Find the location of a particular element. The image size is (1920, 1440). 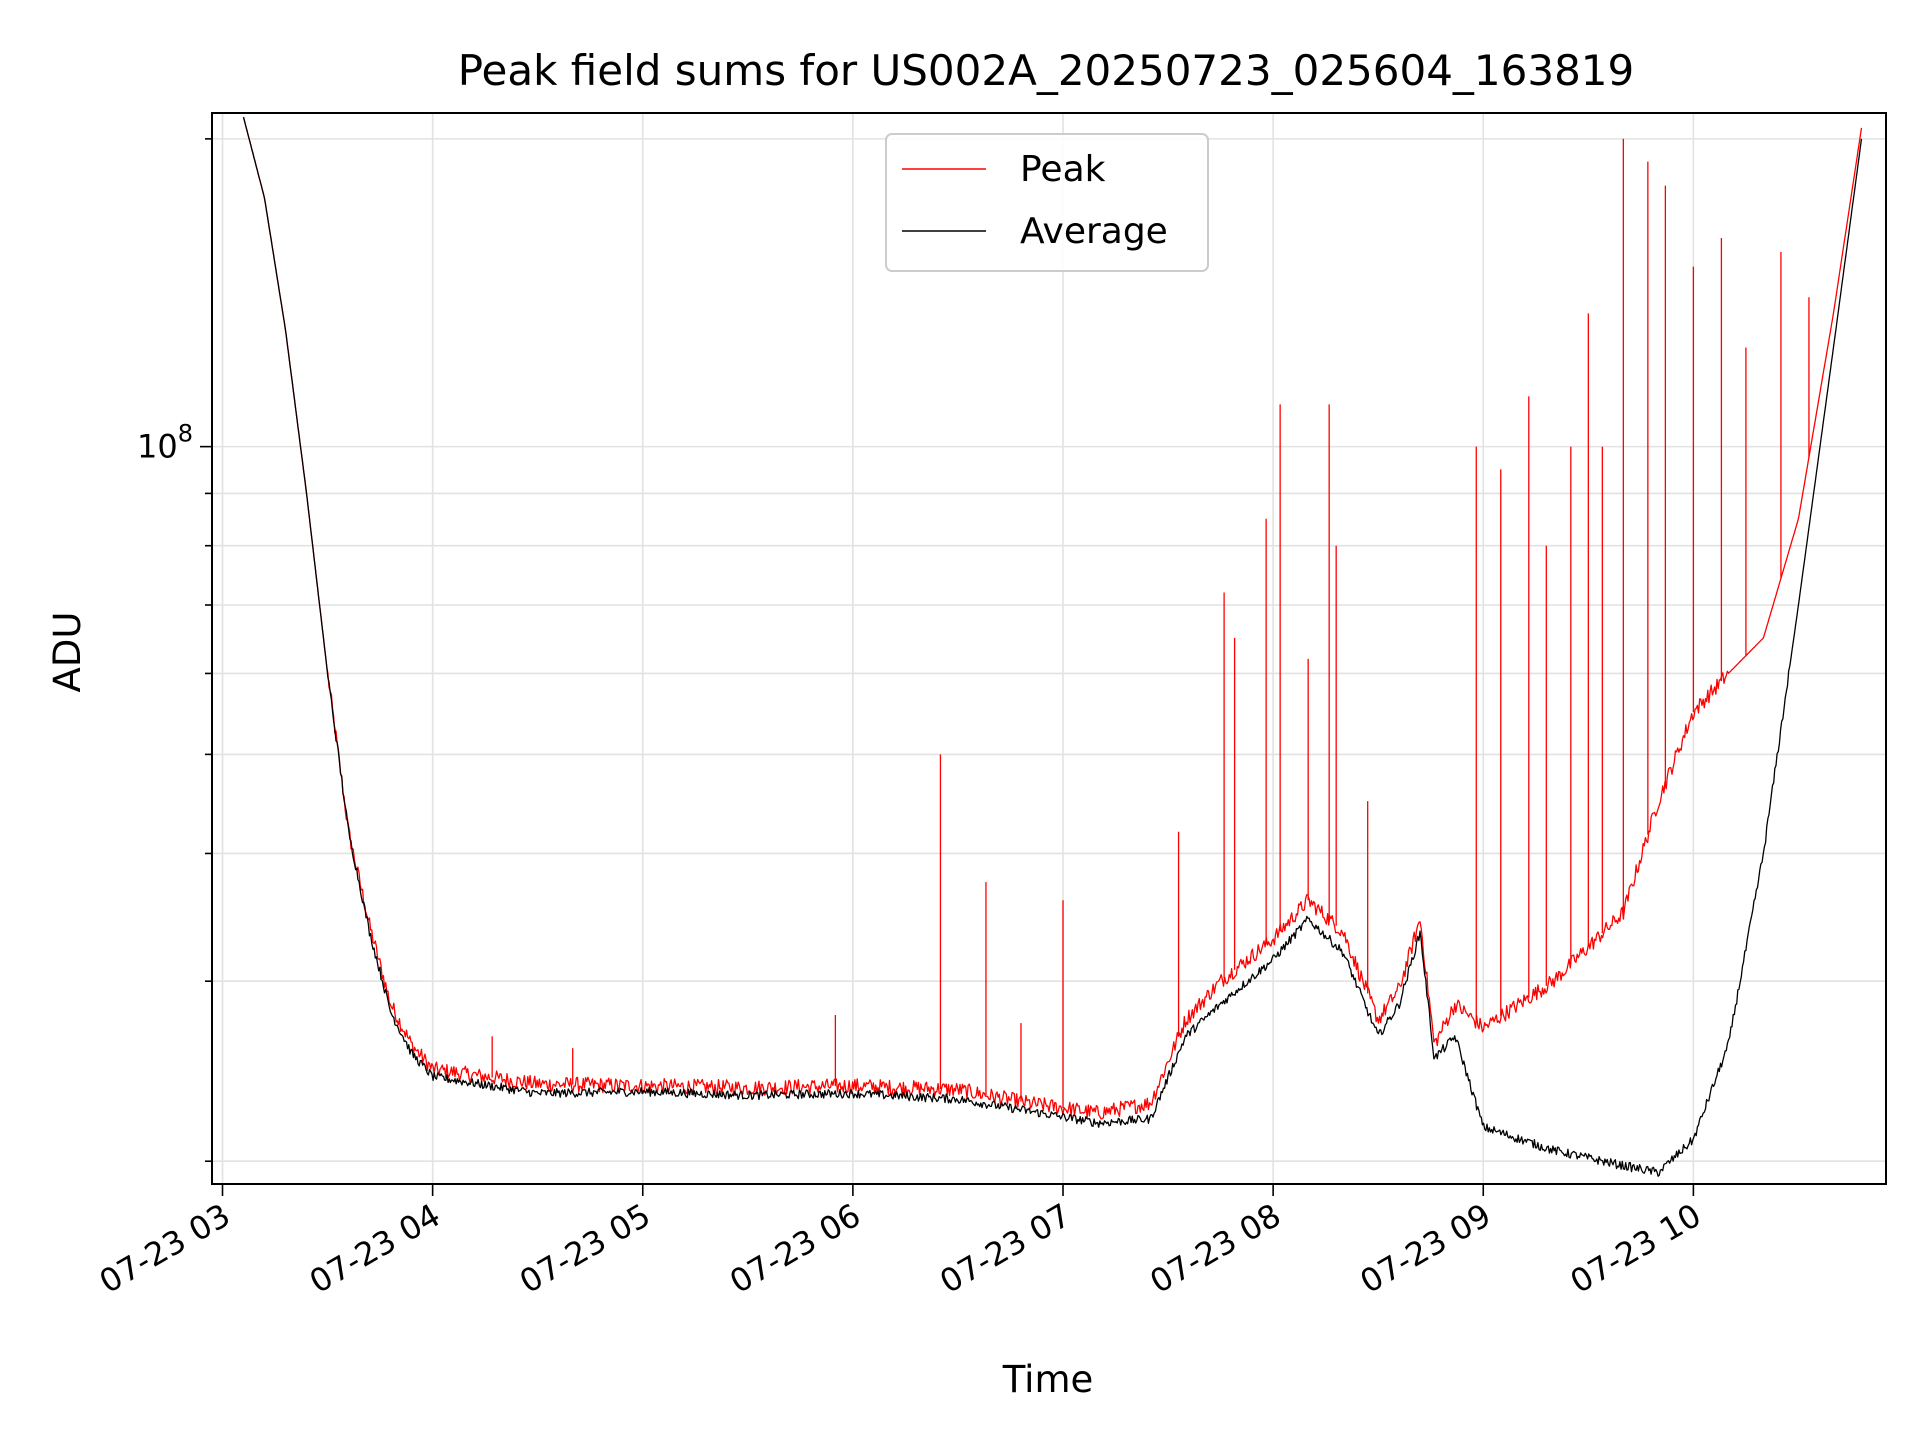

x-axis-label: Time is located at coordinates (1048, 1379).